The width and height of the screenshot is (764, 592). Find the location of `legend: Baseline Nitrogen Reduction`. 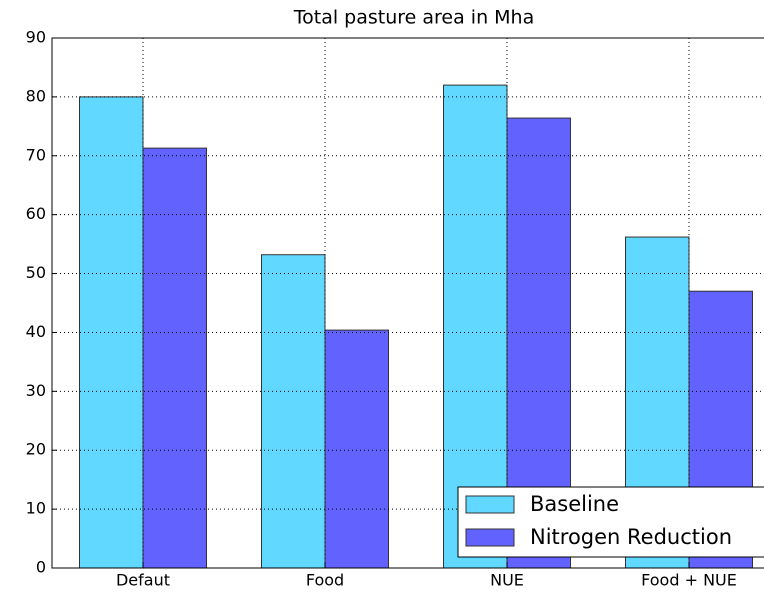

legend: Baseline Nitrogen Reduction is located at coordinates (610, 522).